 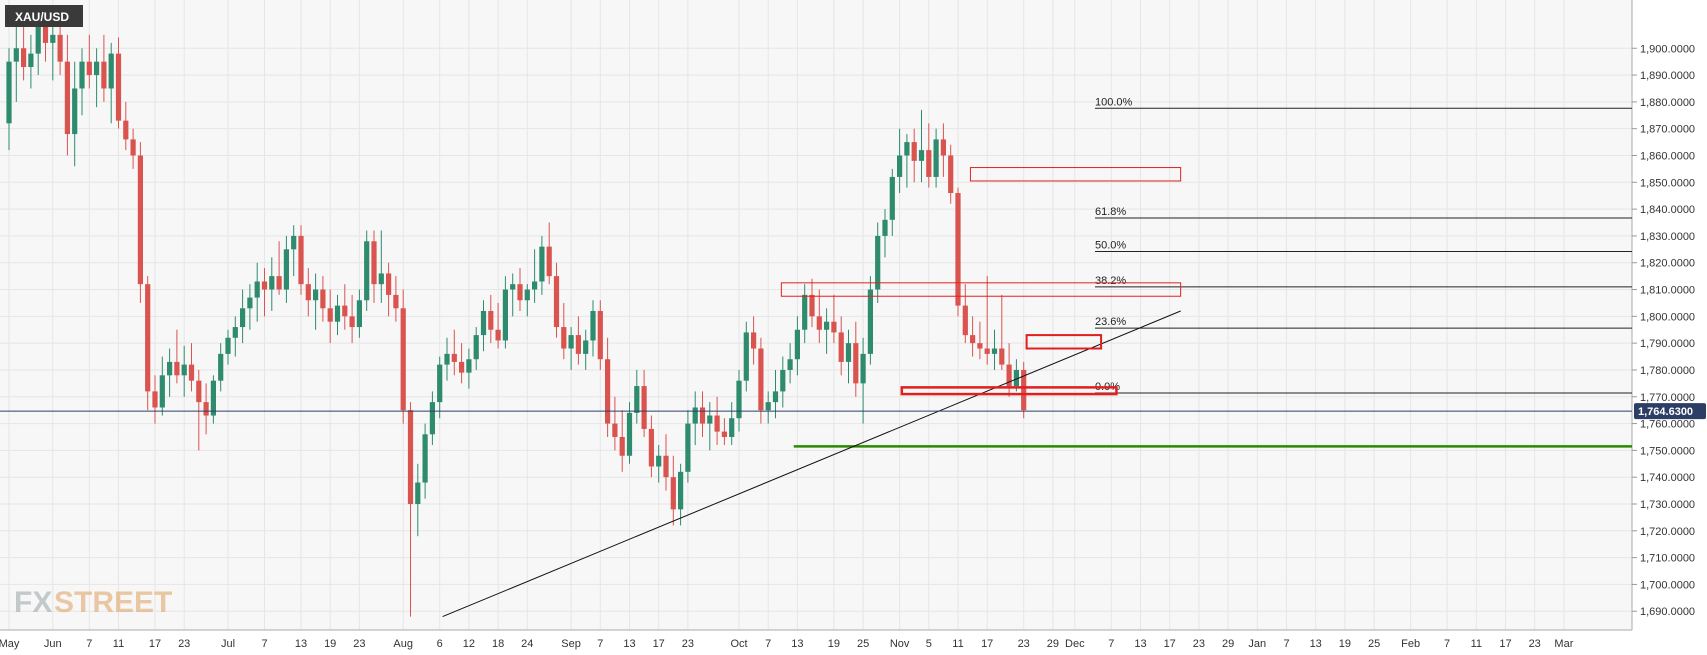 What do you see at coordinates (1667, 237) in the screenshot?
I see `y-tick-label: 1,830.0000` at bounding box center [1667, 237].